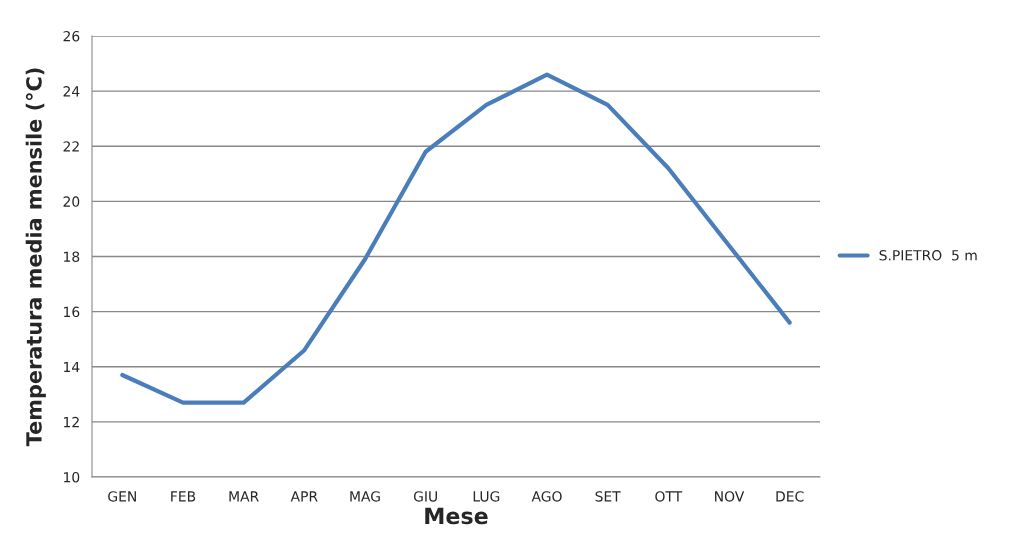 The height and width of the screenshot is (547, 1032). I want to click on x-tick-label: APR, so click(304, 496).